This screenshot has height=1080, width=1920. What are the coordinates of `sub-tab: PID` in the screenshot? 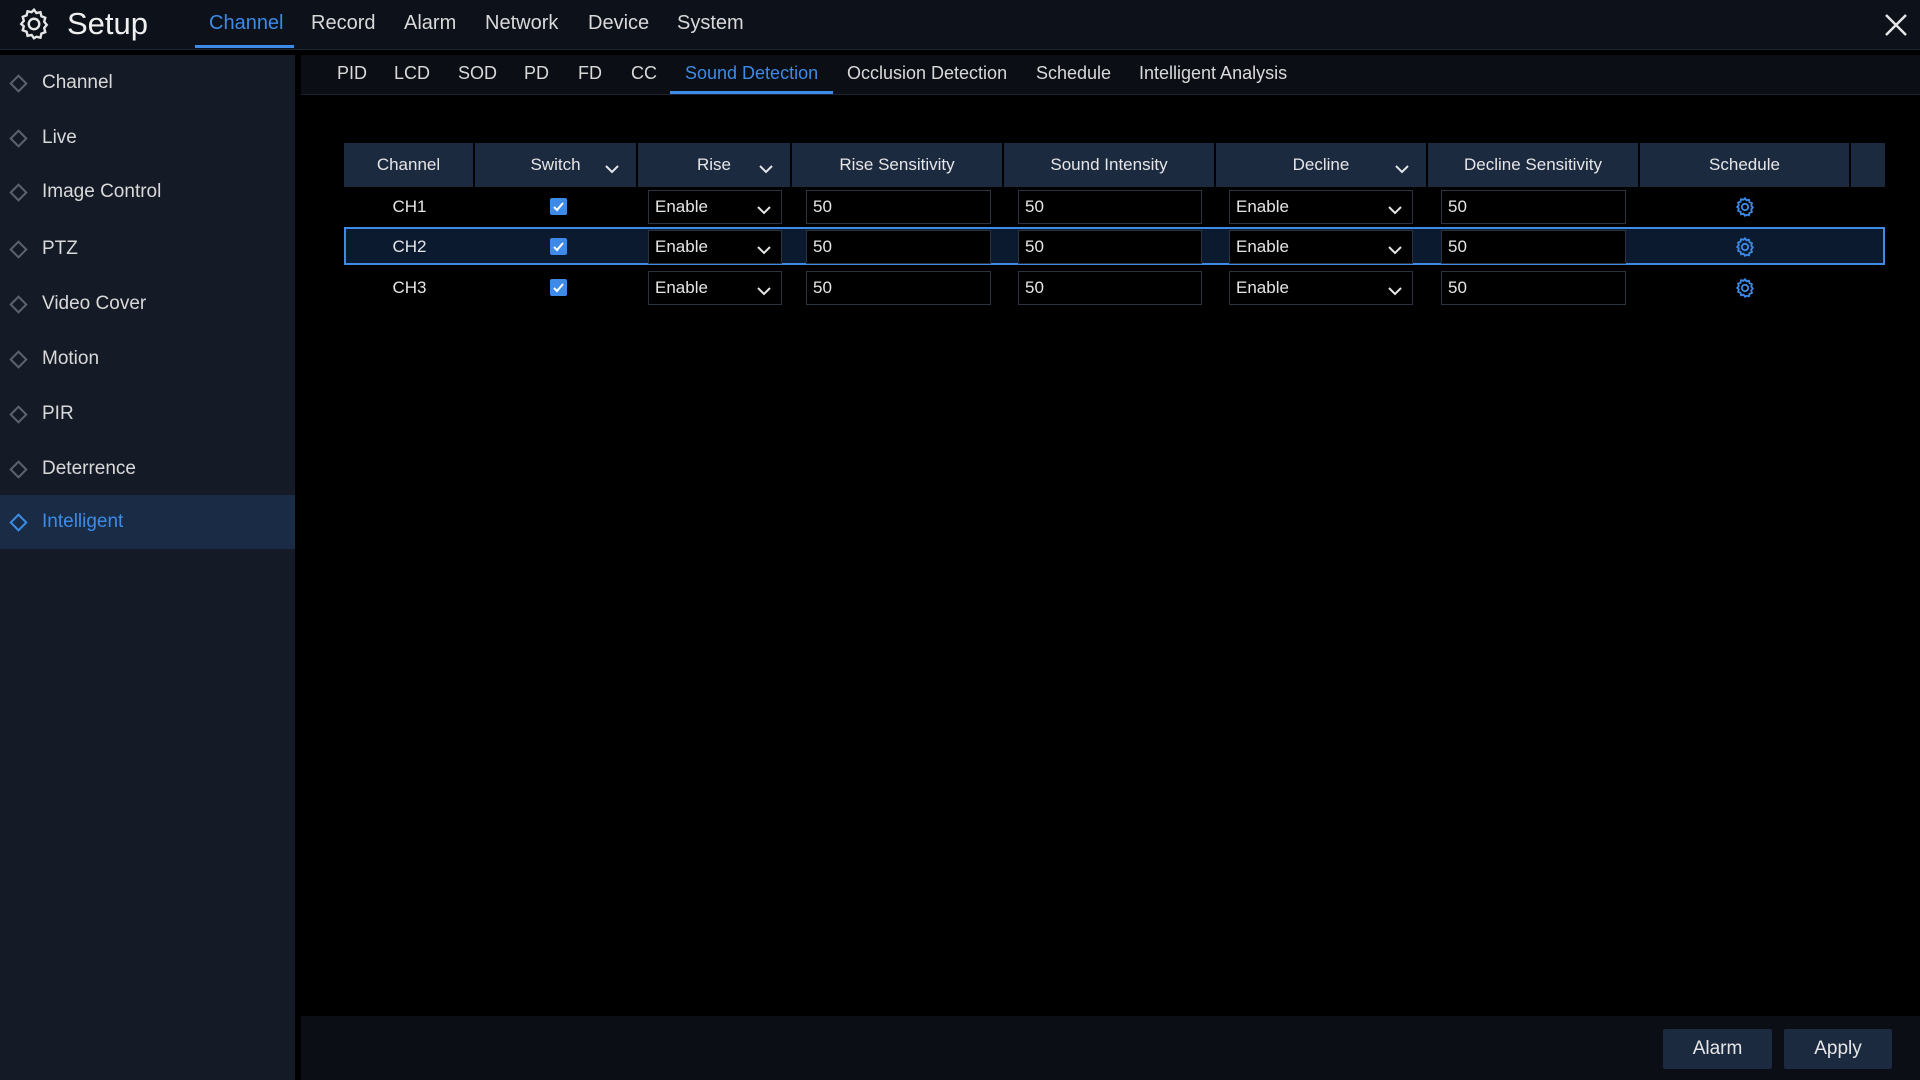 It's located at (352, 73).